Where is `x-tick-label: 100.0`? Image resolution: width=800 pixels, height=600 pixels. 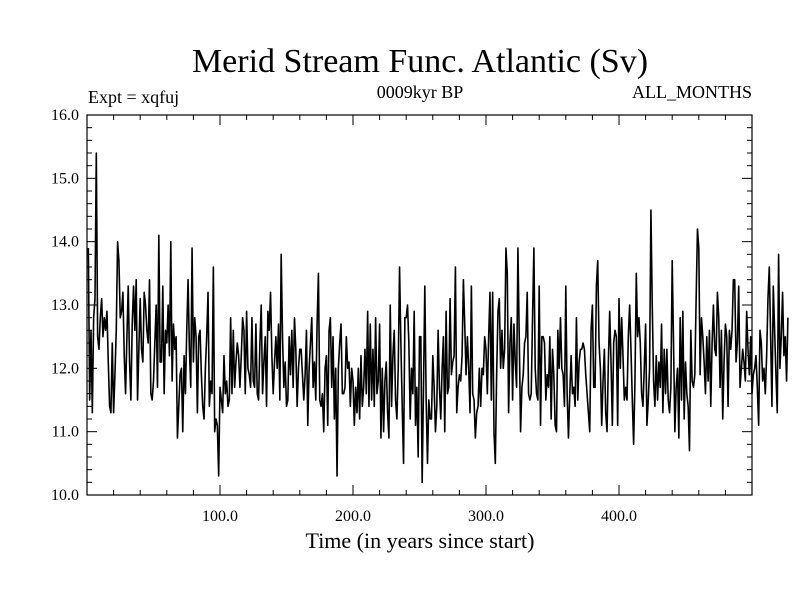 x-tick-label: 100.0 is located at coordinates (220, 516).